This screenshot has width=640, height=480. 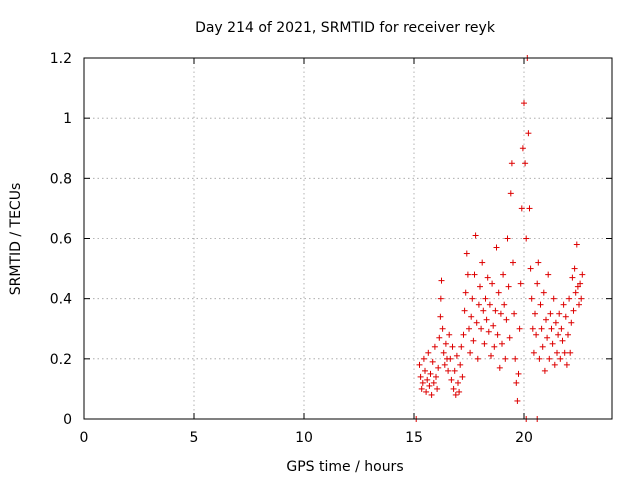 What do you see at coordinates (524, 438) in the screenshot?
I see `x-tick-label: 20` at bounding box center [524, 438].